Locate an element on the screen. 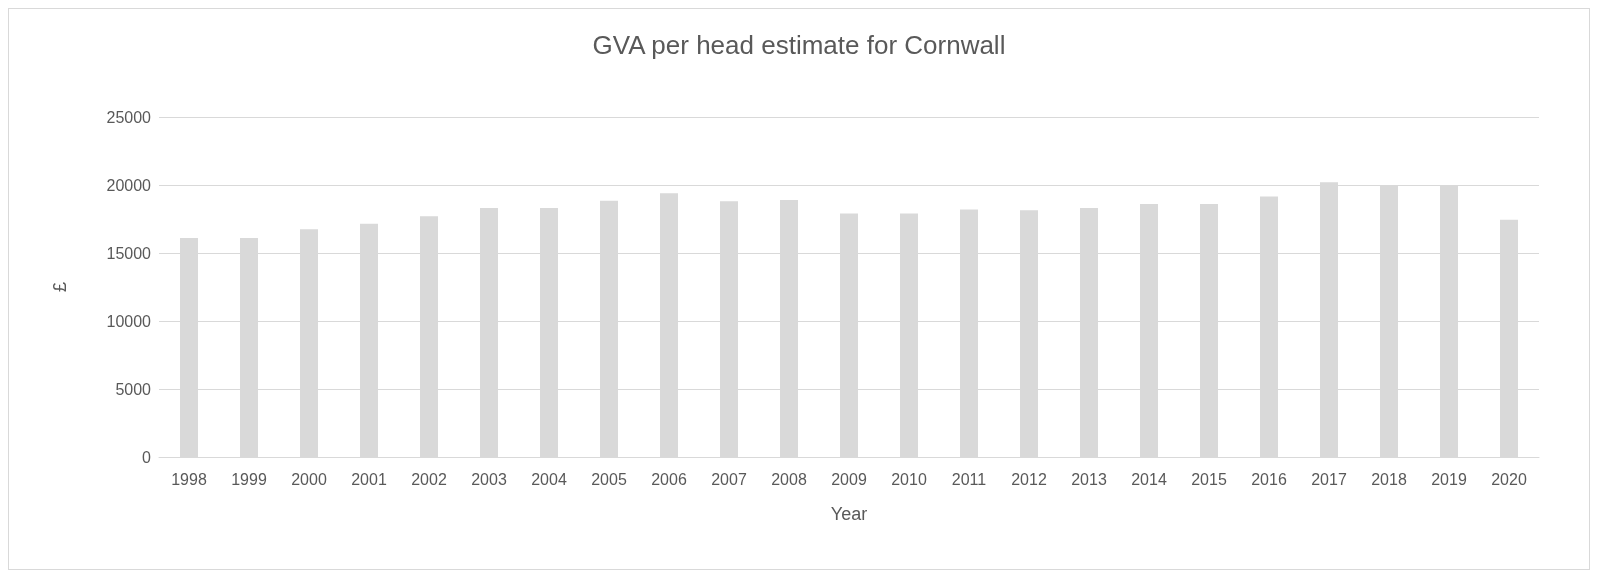 Image resolution: width=1603 pixels, height=579 pixels. y-tick-label: 25000 is located at coordinates (129, 117).